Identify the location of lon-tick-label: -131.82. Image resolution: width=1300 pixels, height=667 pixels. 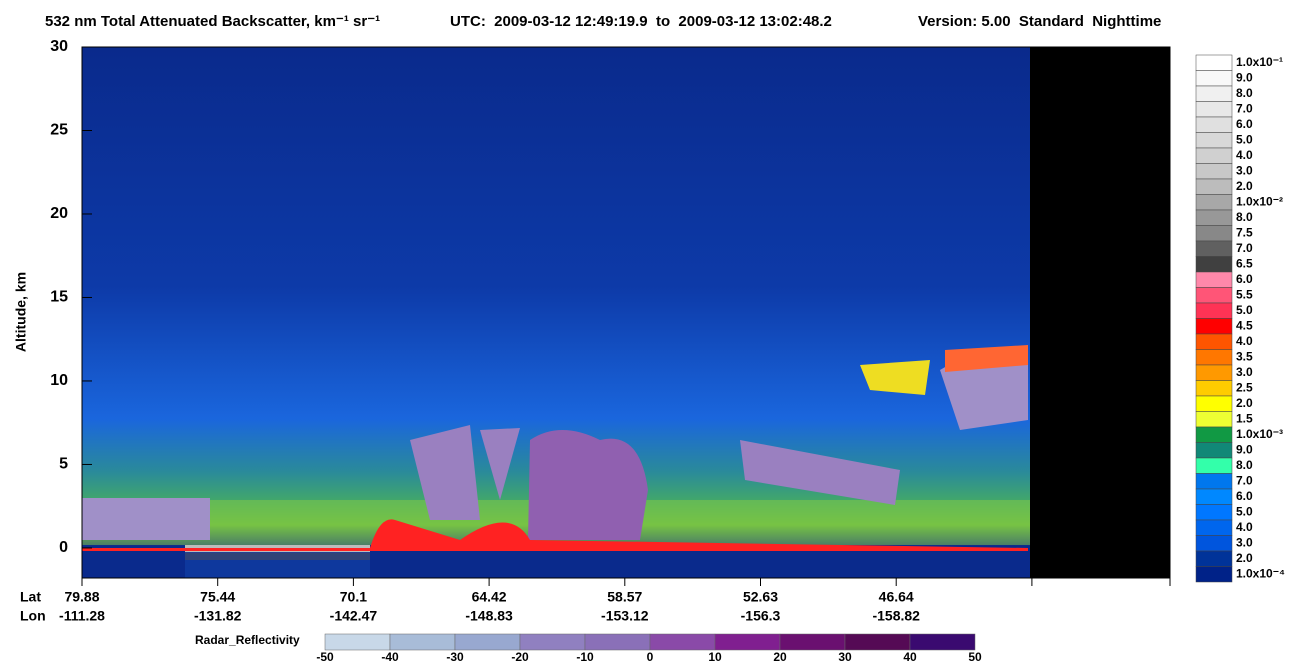
(218, 616).